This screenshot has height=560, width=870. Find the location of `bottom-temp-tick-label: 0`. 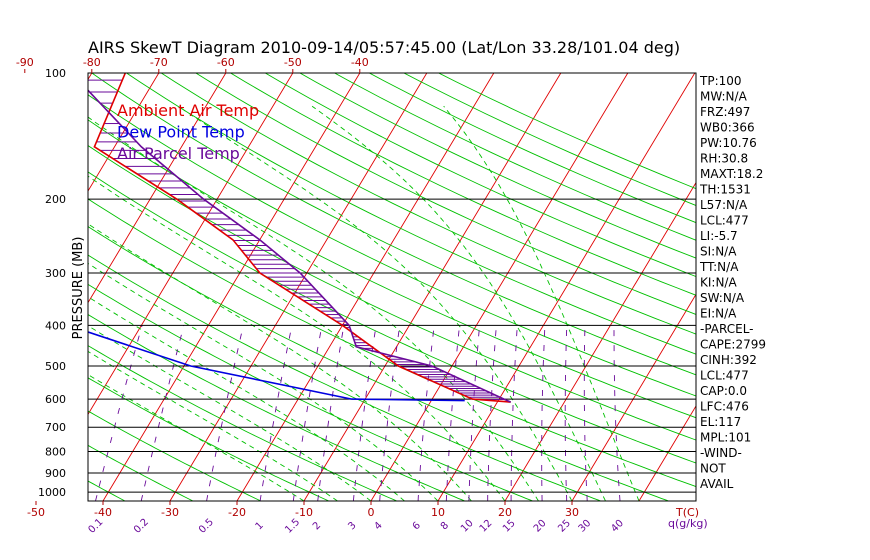

bottom-temp-tick-label: 0 is located at coordinates (371, 512).